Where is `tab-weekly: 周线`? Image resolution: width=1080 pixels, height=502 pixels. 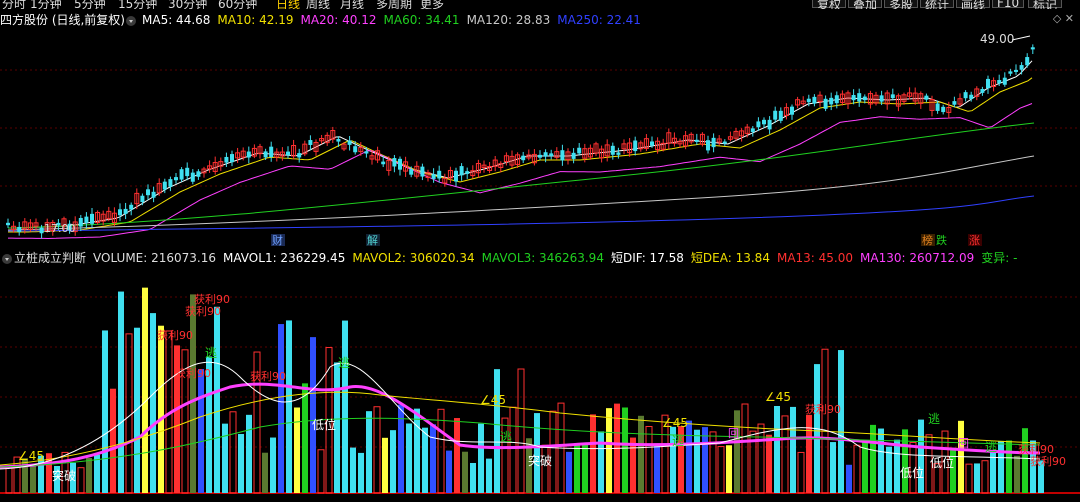
tab-weekly: 周线 is located at coordinates (318, 4).